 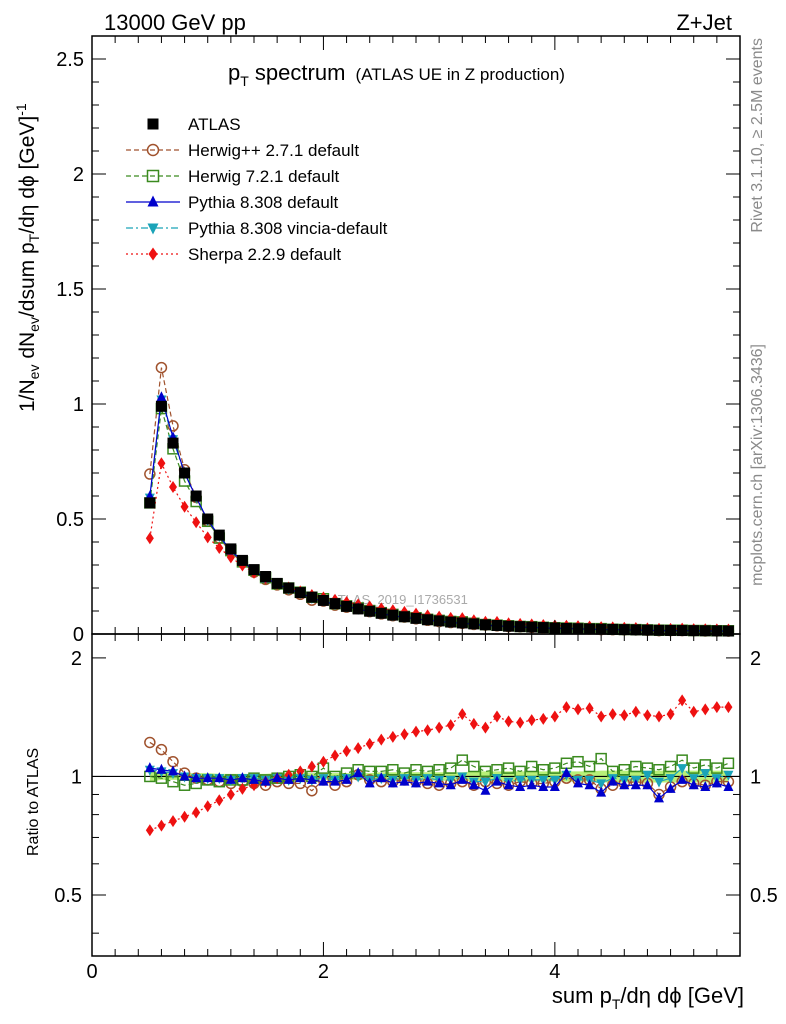 I want to click on main-y-tick-label: 1, so click(x=78, y=405).